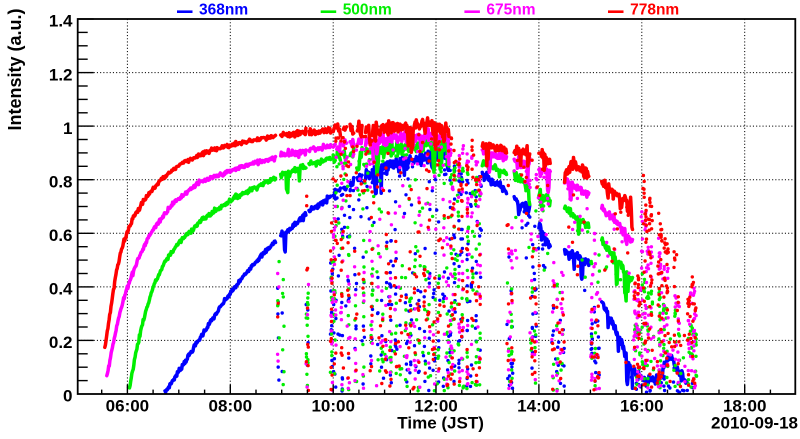 The height and width of the screenshot is (439, 800). Describe the element at coordinates (230, 405) in the screenshot. I see `svg-text: 08:00` at that location.